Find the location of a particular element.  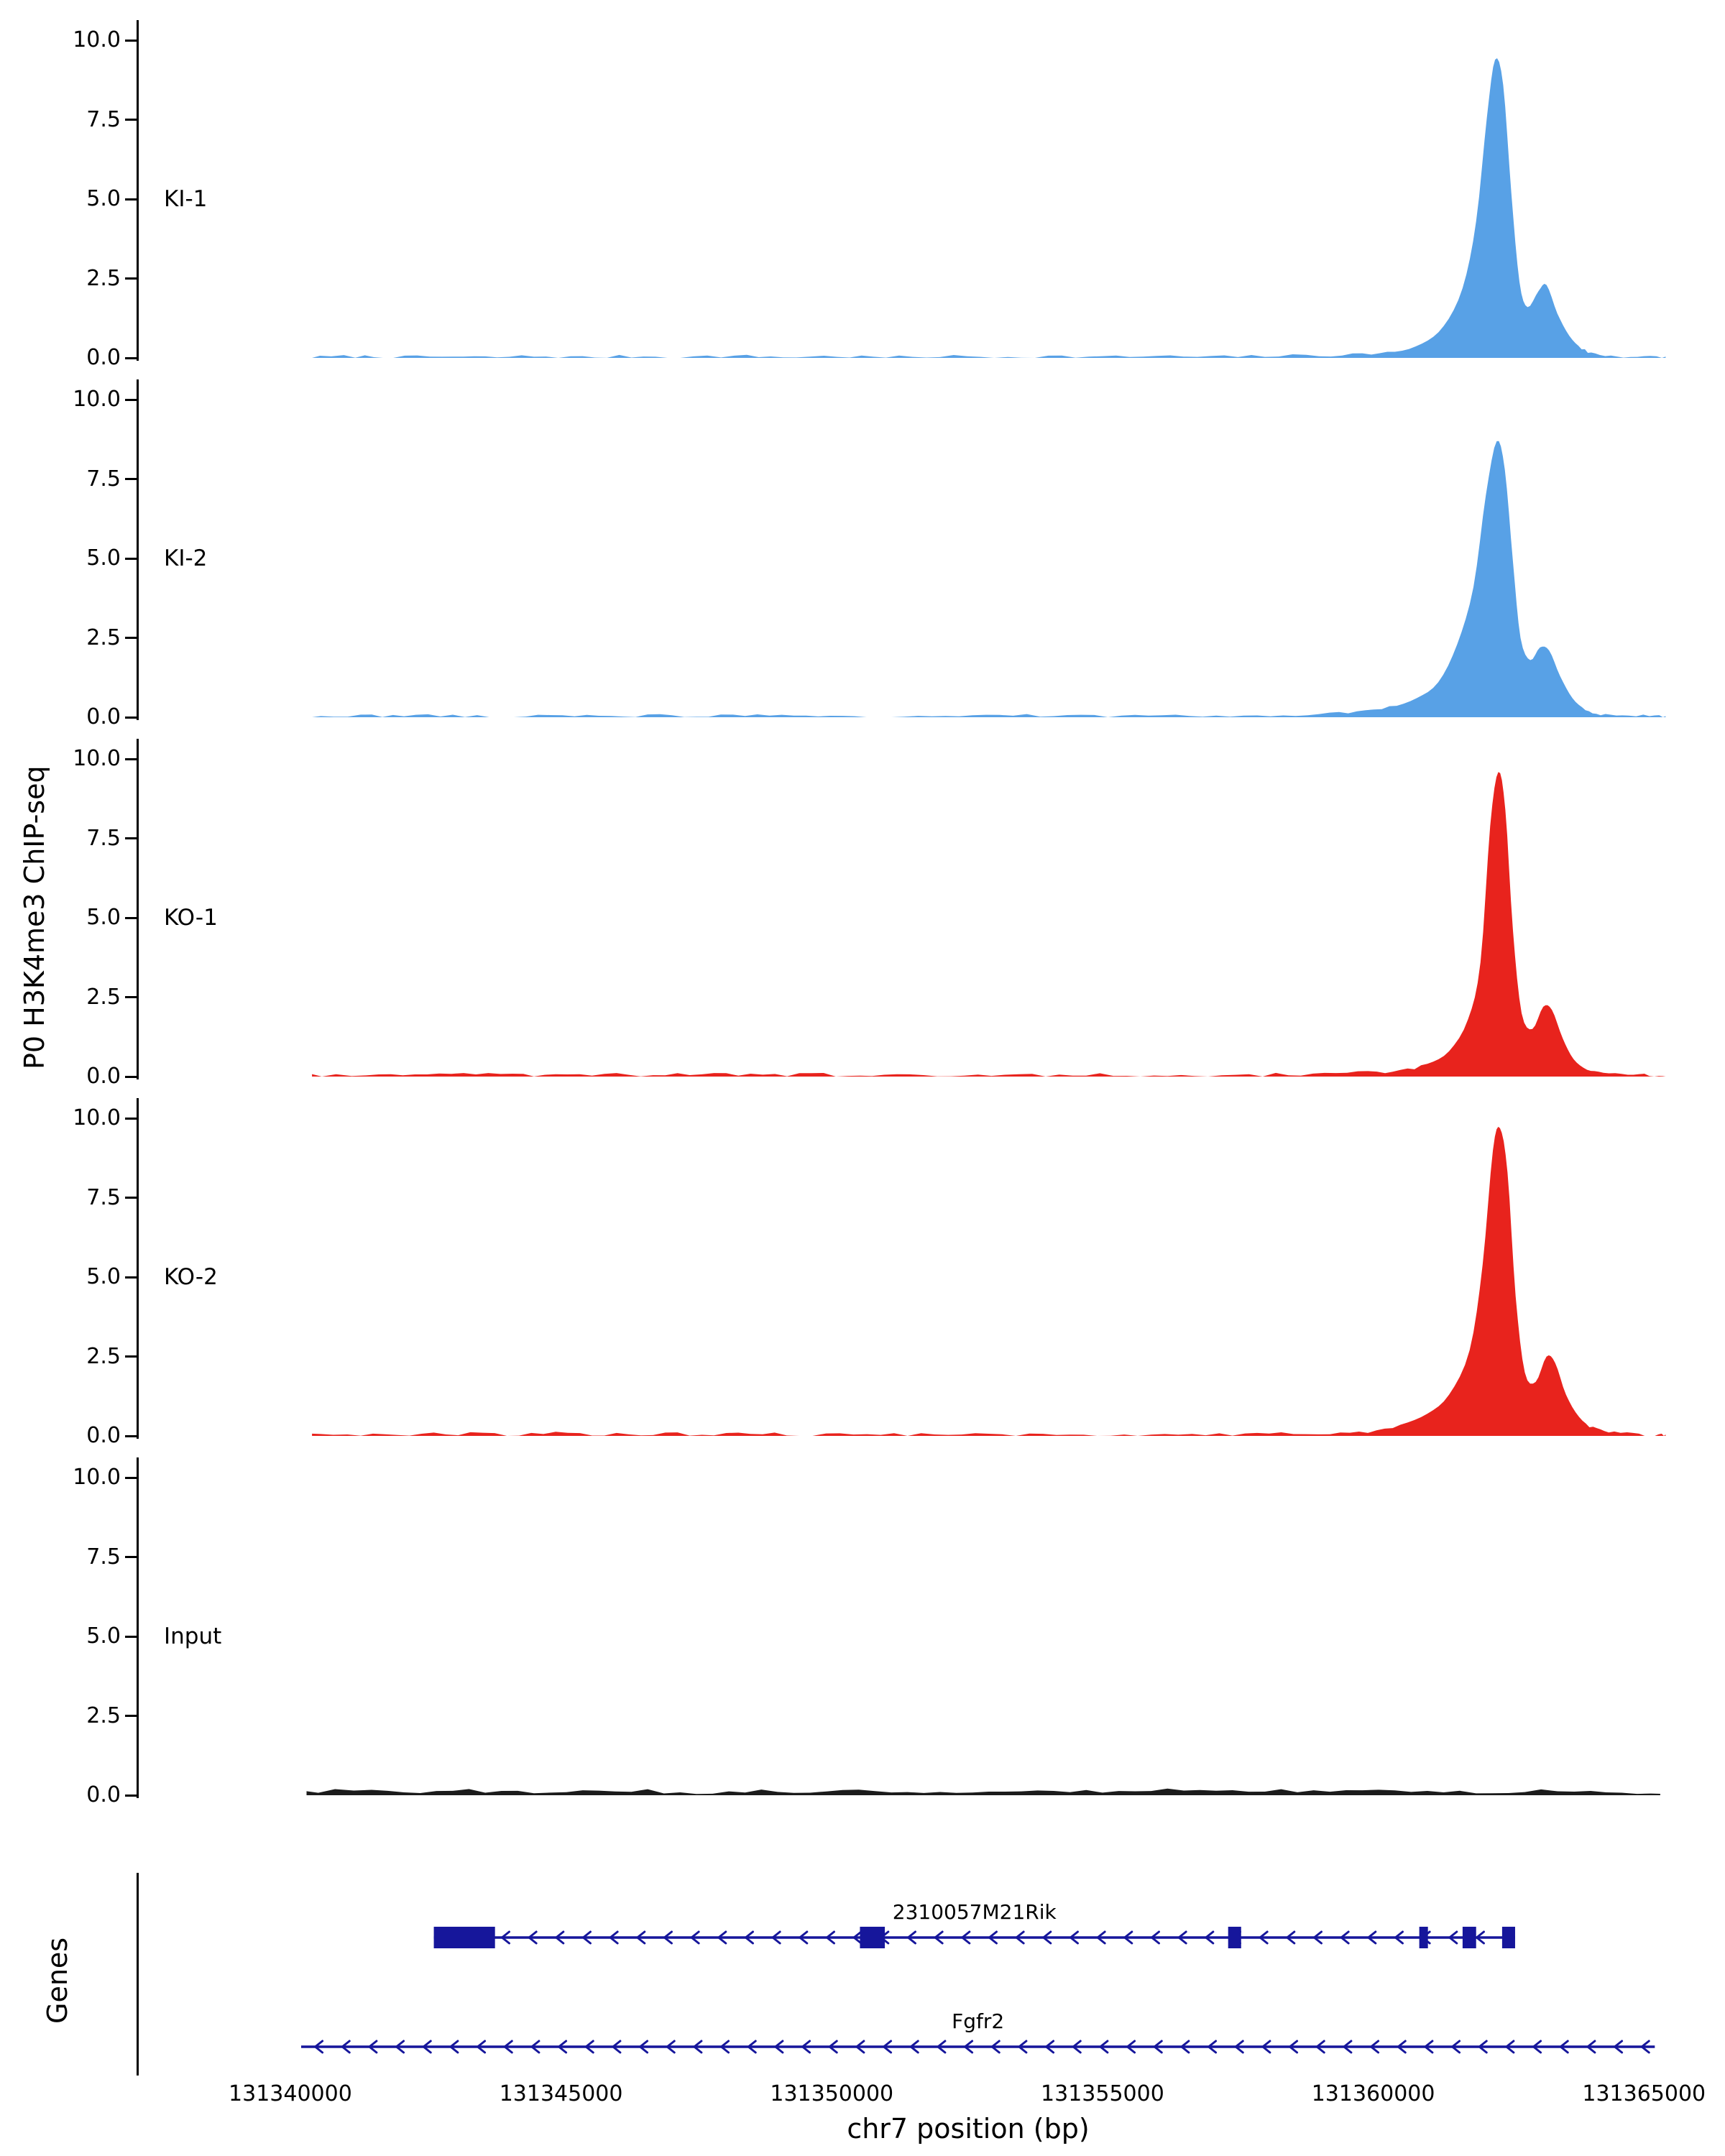

genes-plot: 2310057M21Rik Fgfr2 is located at coordinates (978, 1977).